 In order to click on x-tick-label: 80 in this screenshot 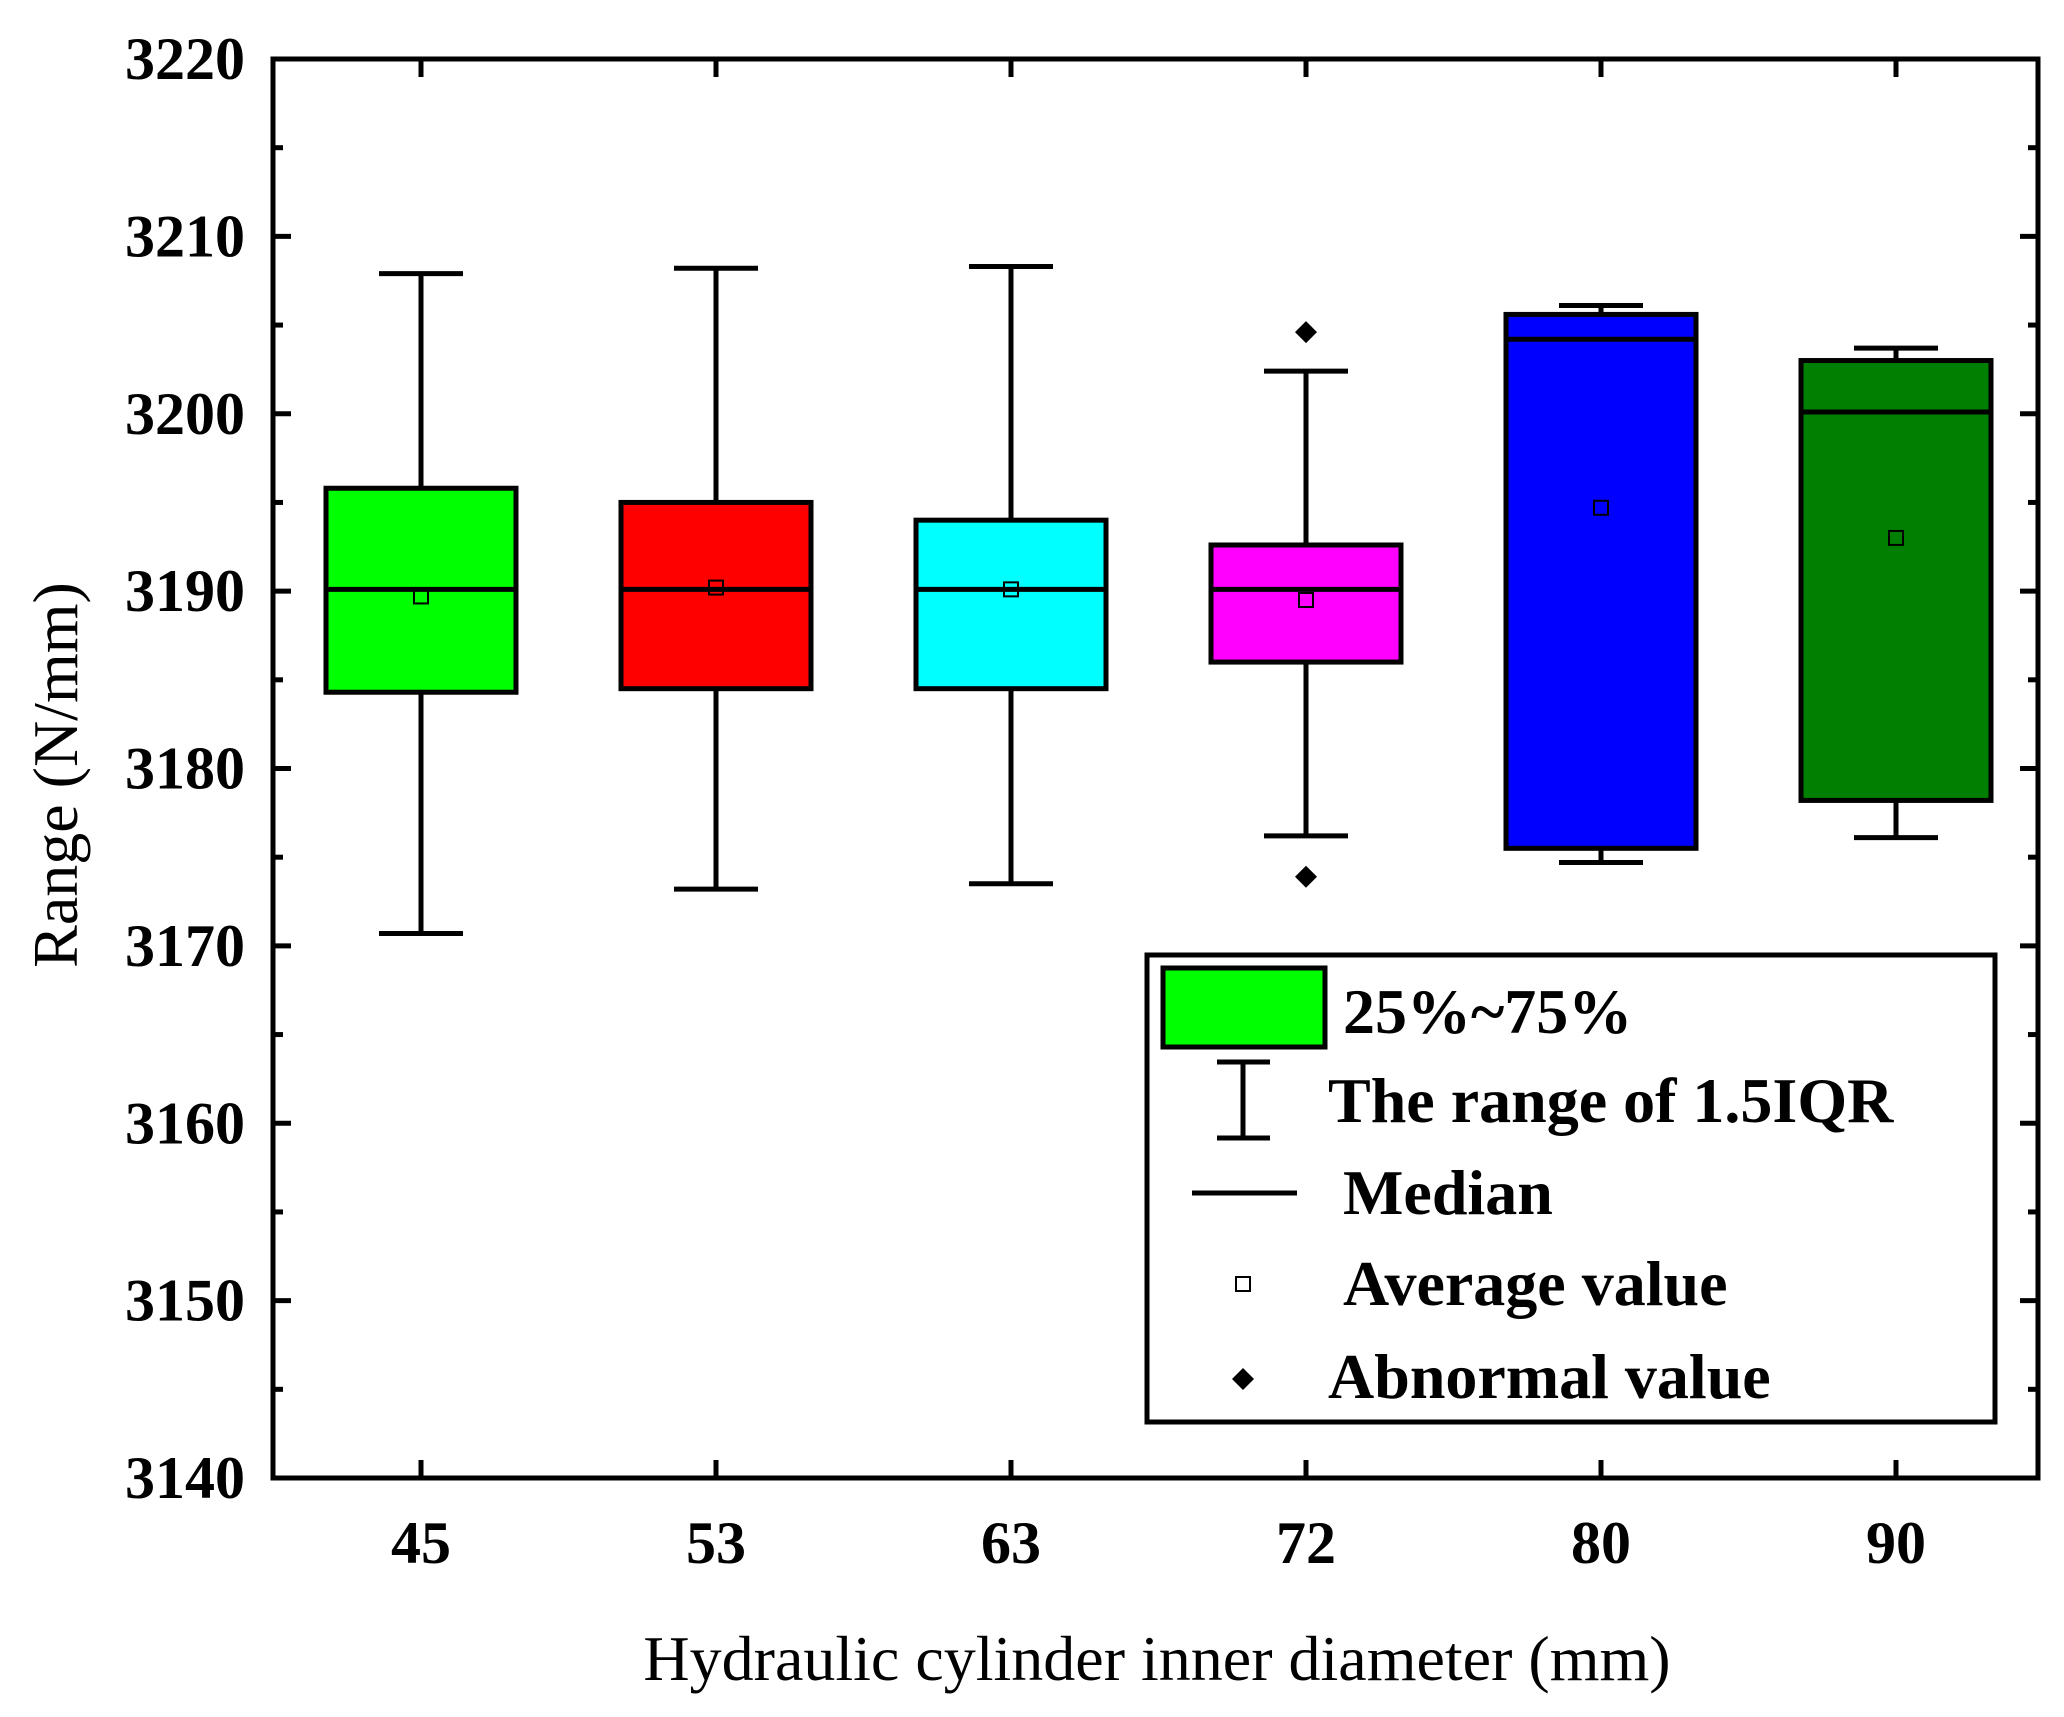, I will do `click(1601, 1543)`.